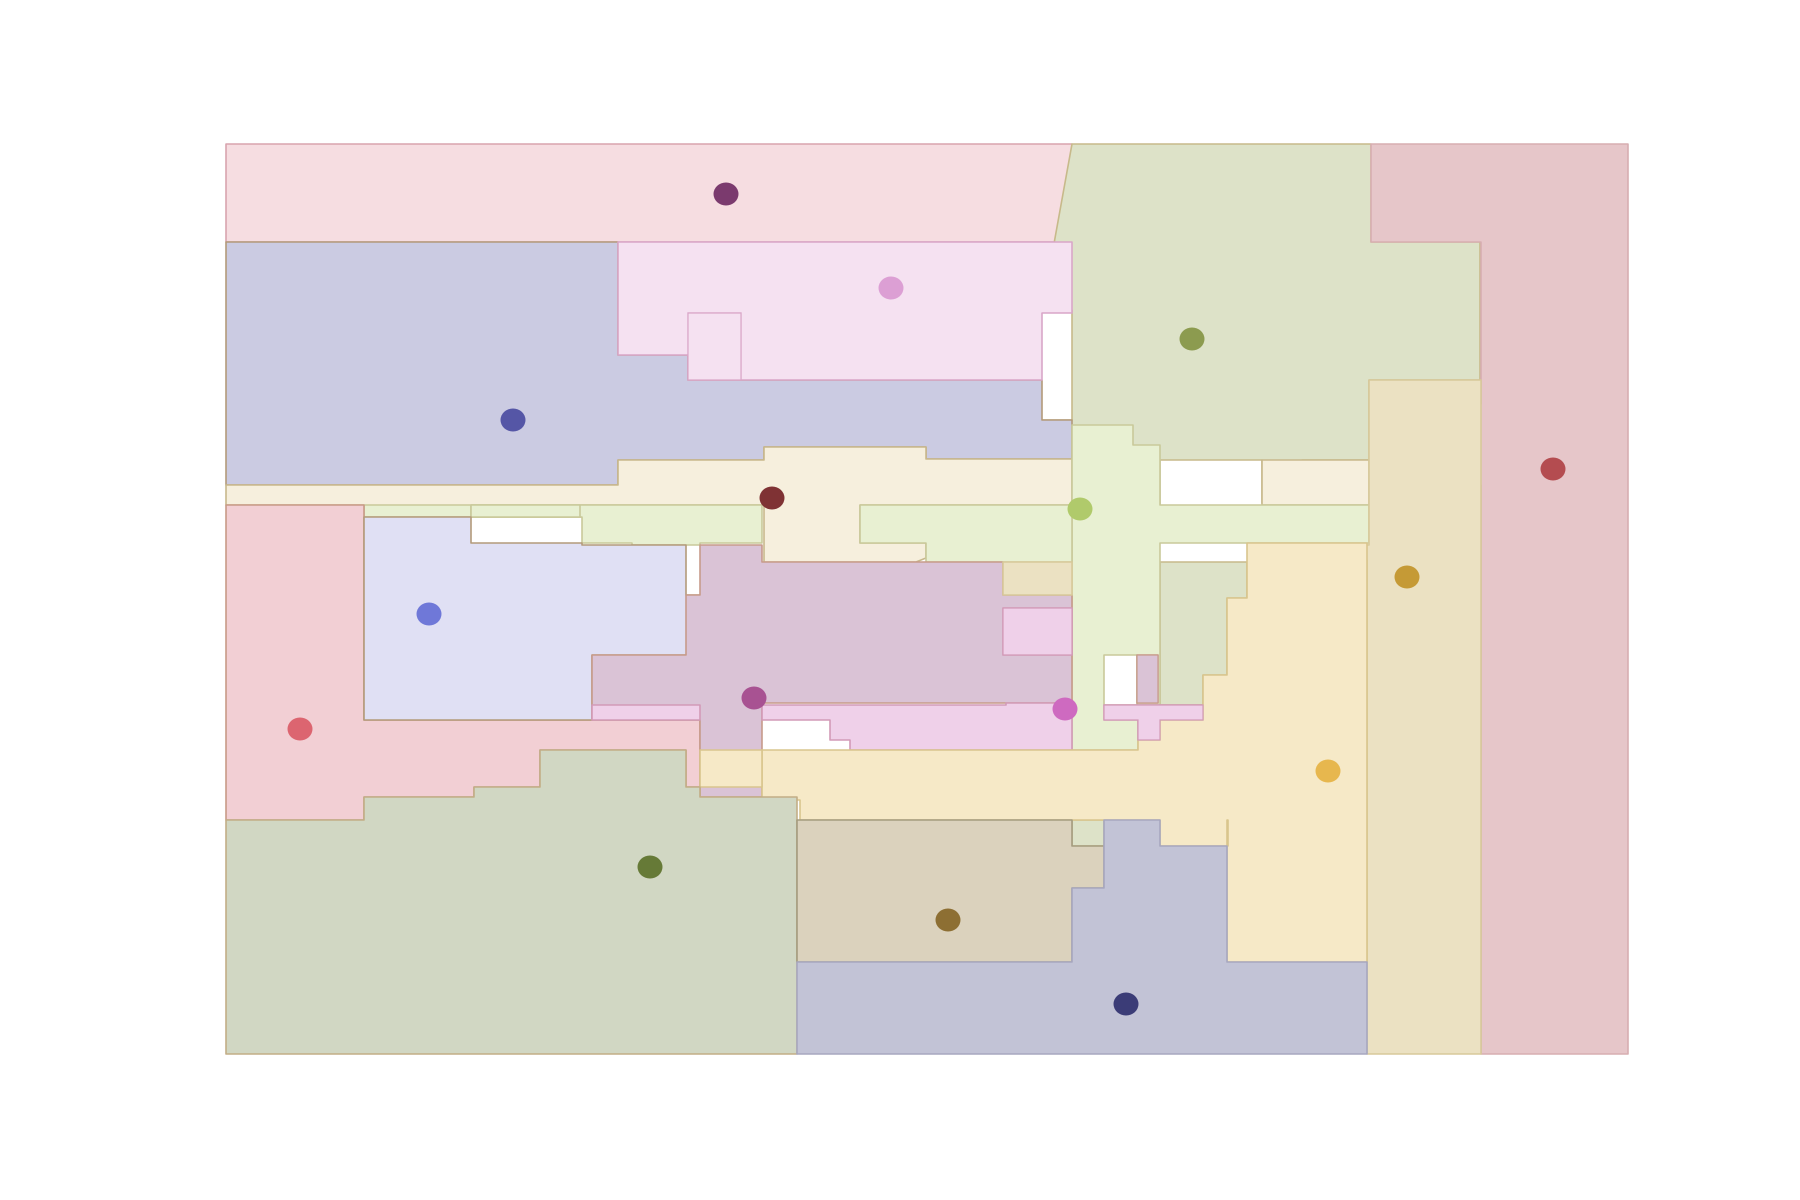  Describe the element at coordinates (950, 891) in the screenshot. I see `region-bottom-tan` at that location.